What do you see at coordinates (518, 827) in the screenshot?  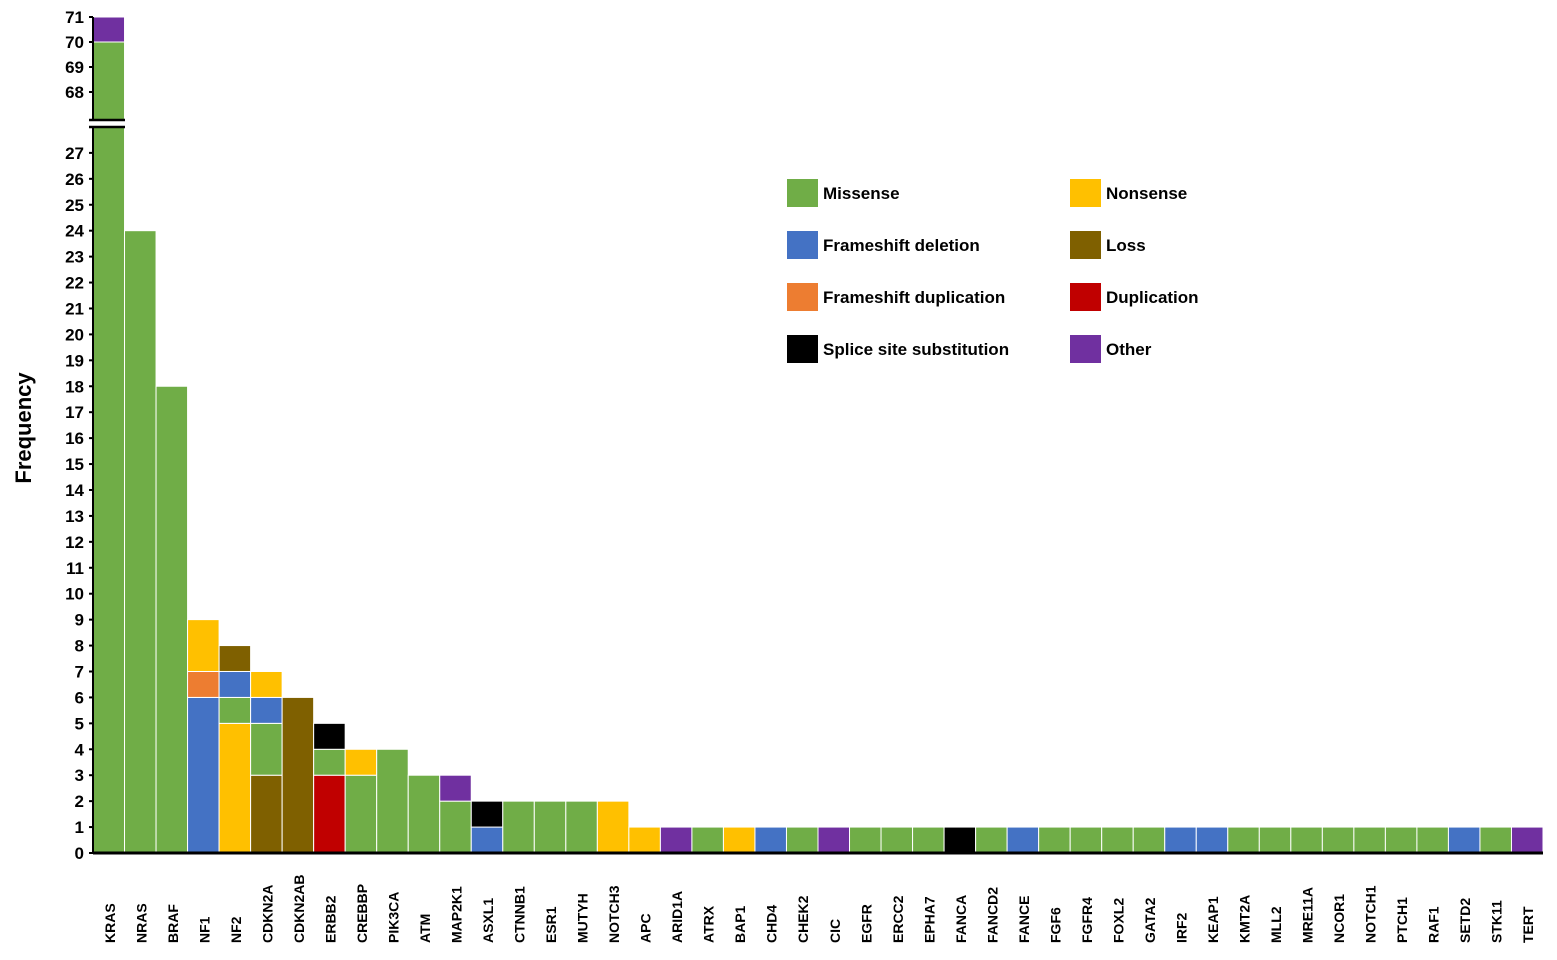 I see `bar-segment-ctnnb1-missense` at bounding box center [518, 827].